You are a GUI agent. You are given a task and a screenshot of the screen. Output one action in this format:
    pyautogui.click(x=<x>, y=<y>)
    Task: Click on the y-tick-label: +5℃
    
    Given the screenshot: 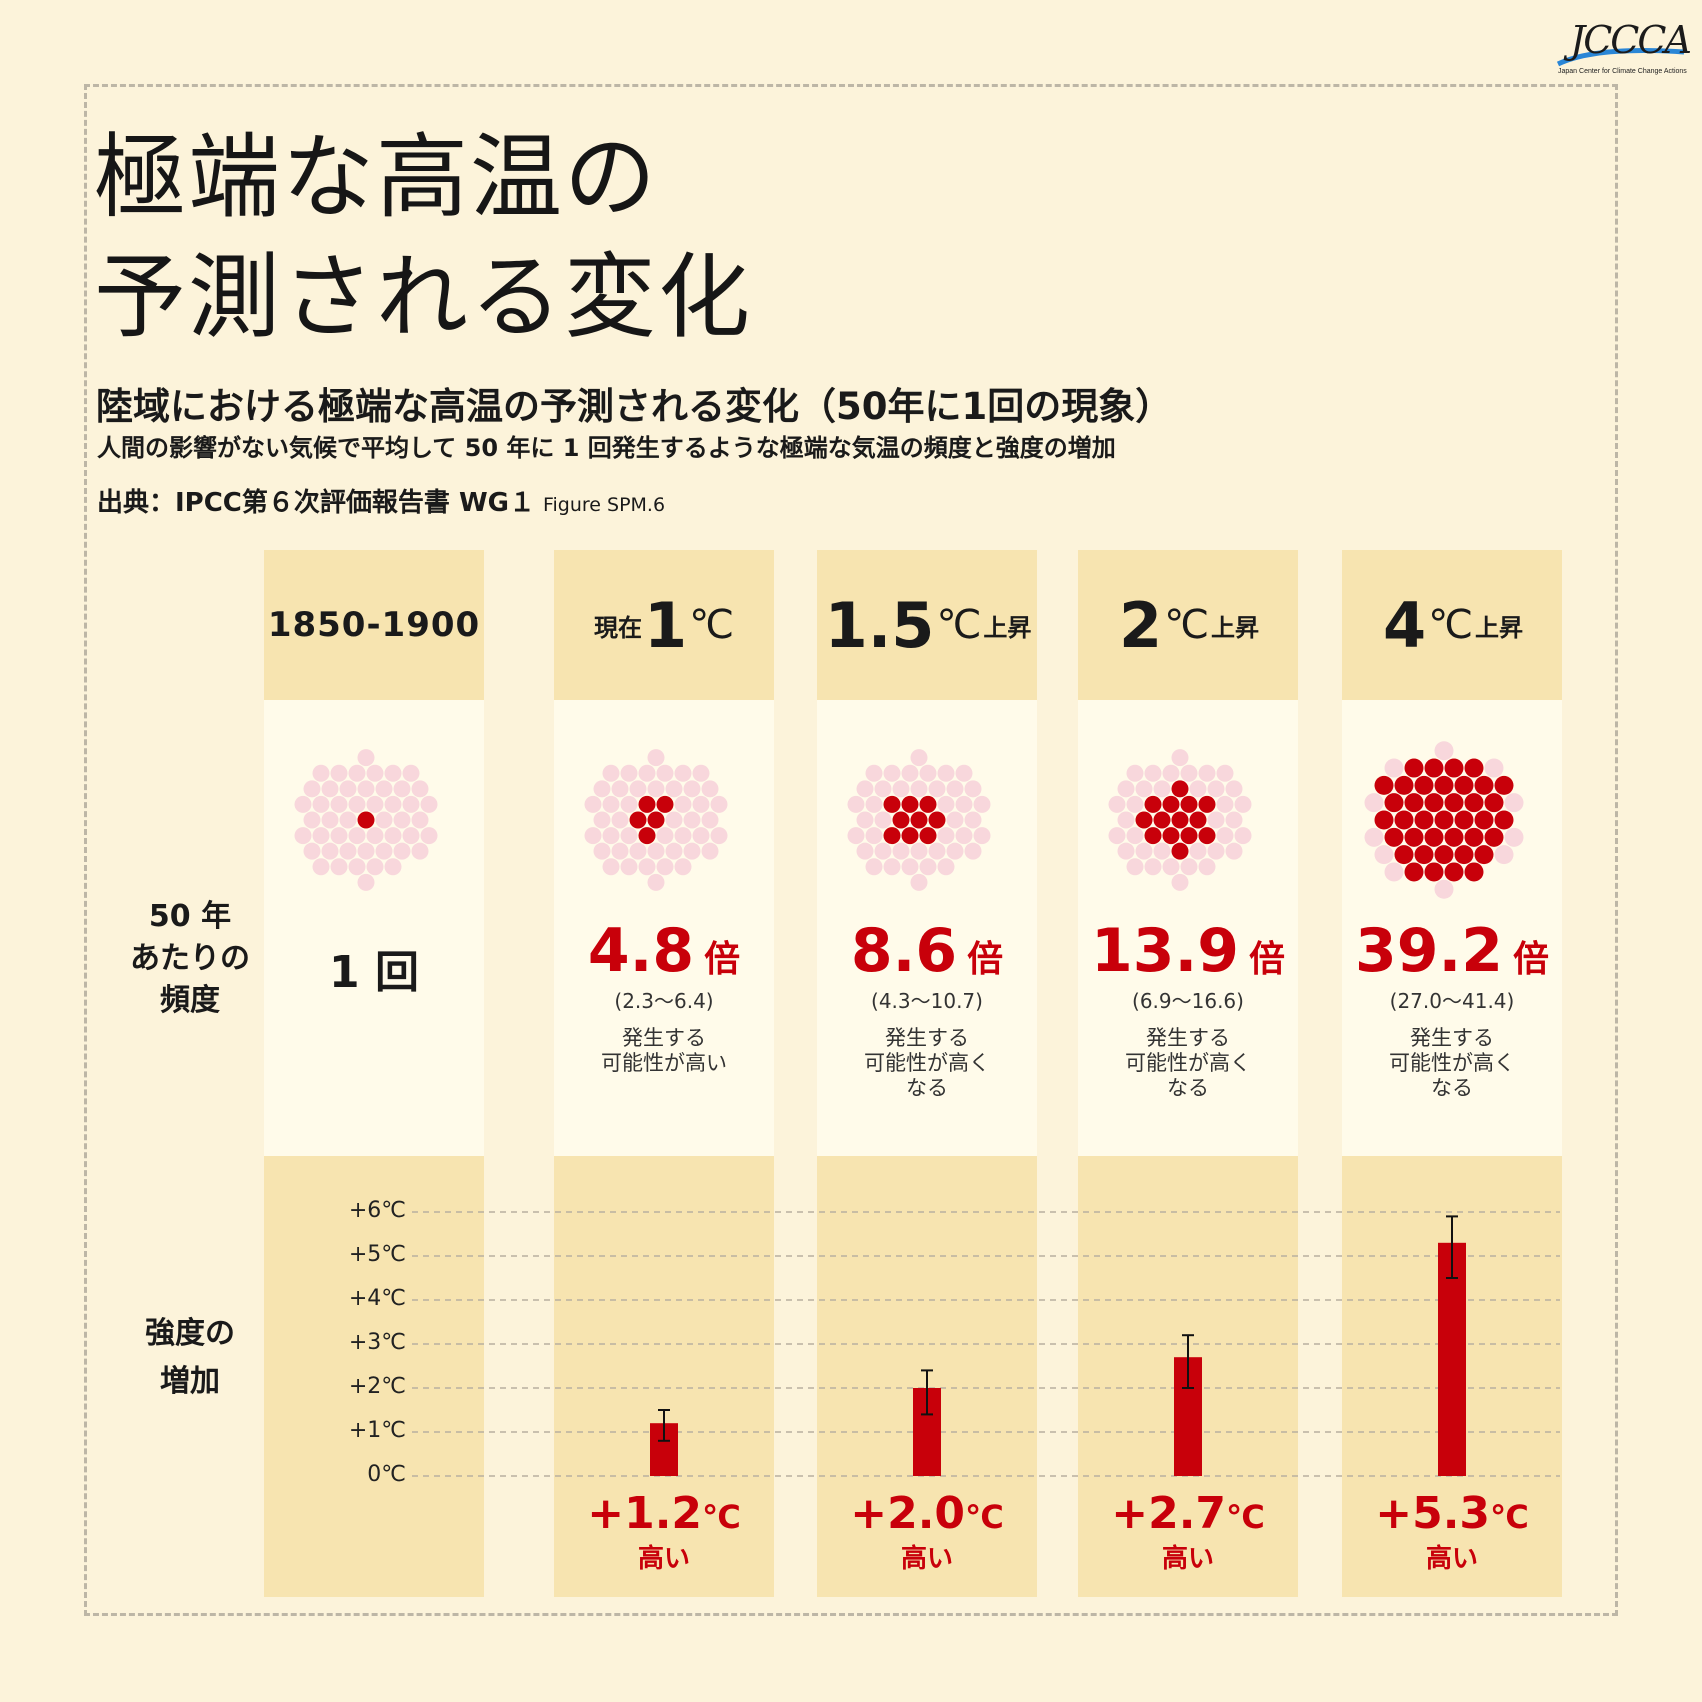 What is the action you would take?
    pyautogui.click(x=377, y=1254)
    